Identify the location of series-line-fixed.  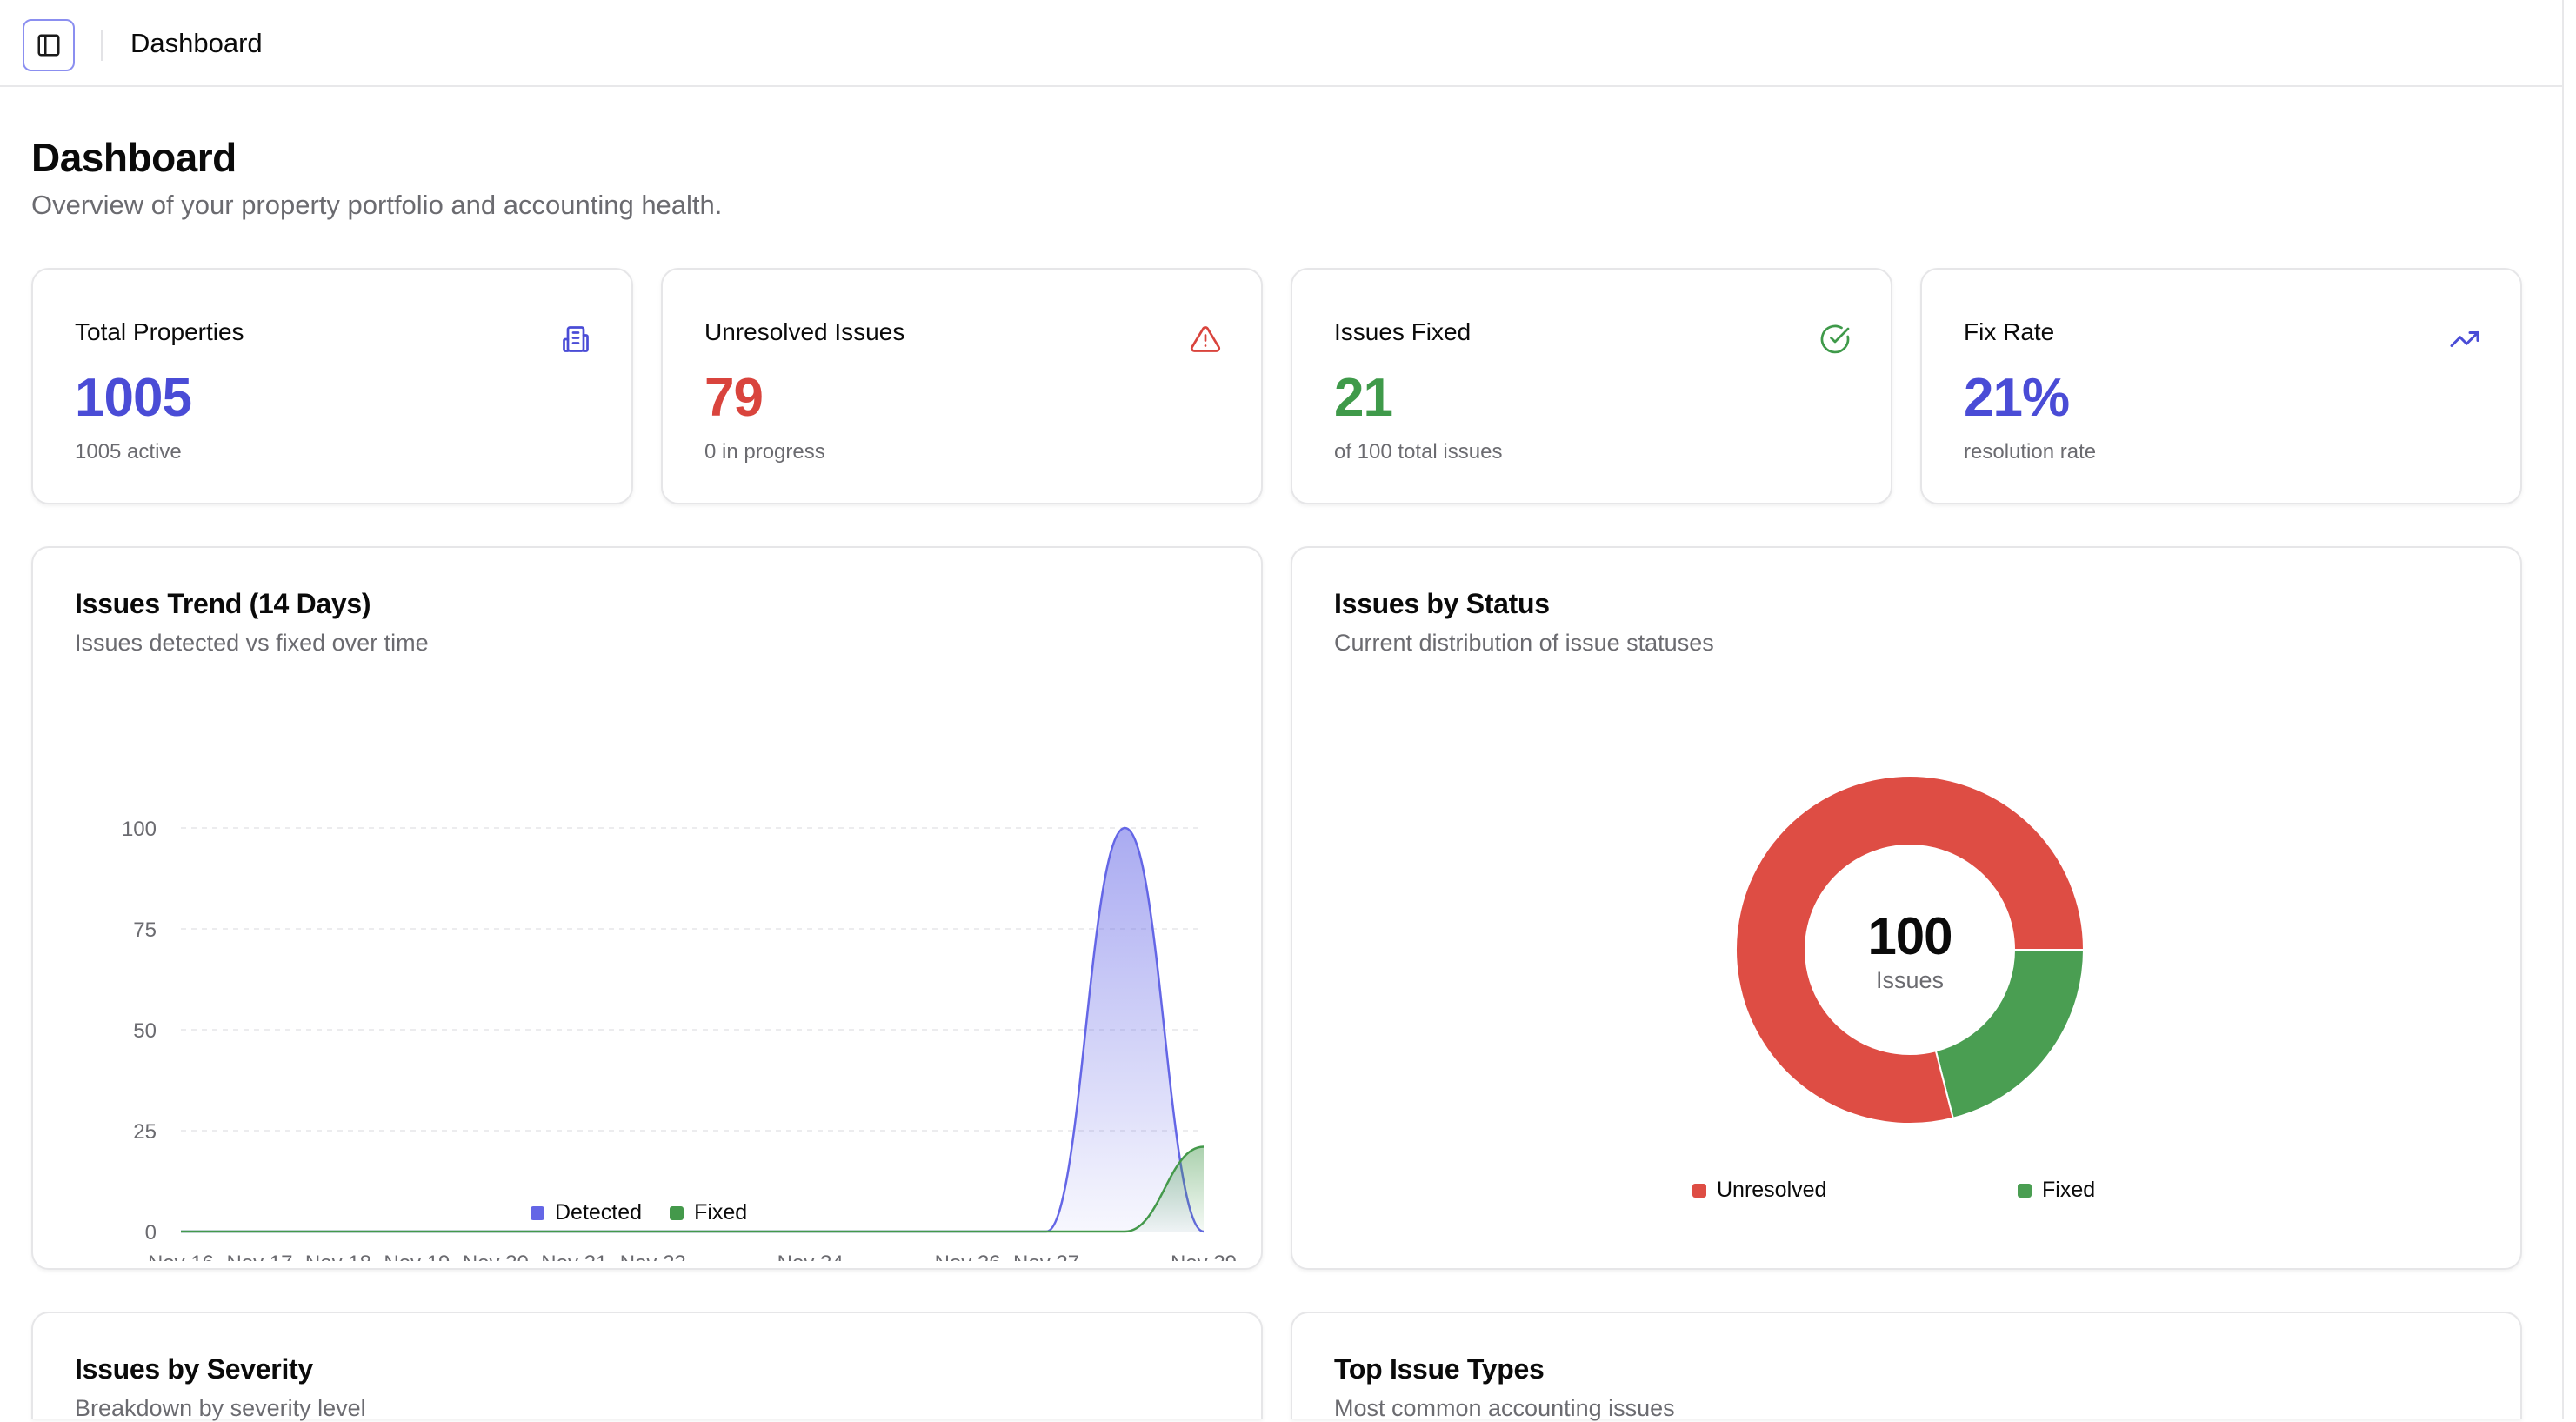
(692, 1189).